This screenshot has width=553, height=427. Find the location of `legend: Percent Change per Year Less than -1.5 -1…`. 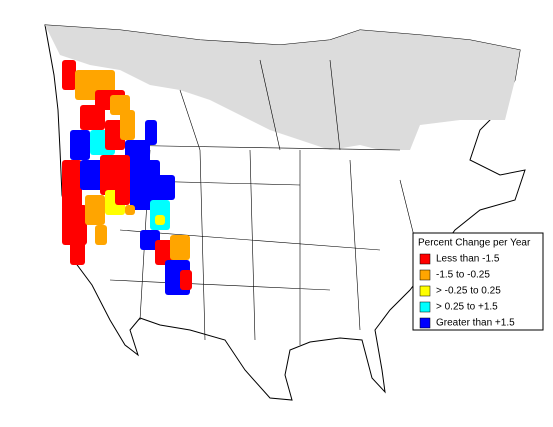

legend: Percent Change per Year Less than -1.5 -1… is located at coordinates (478, 281).